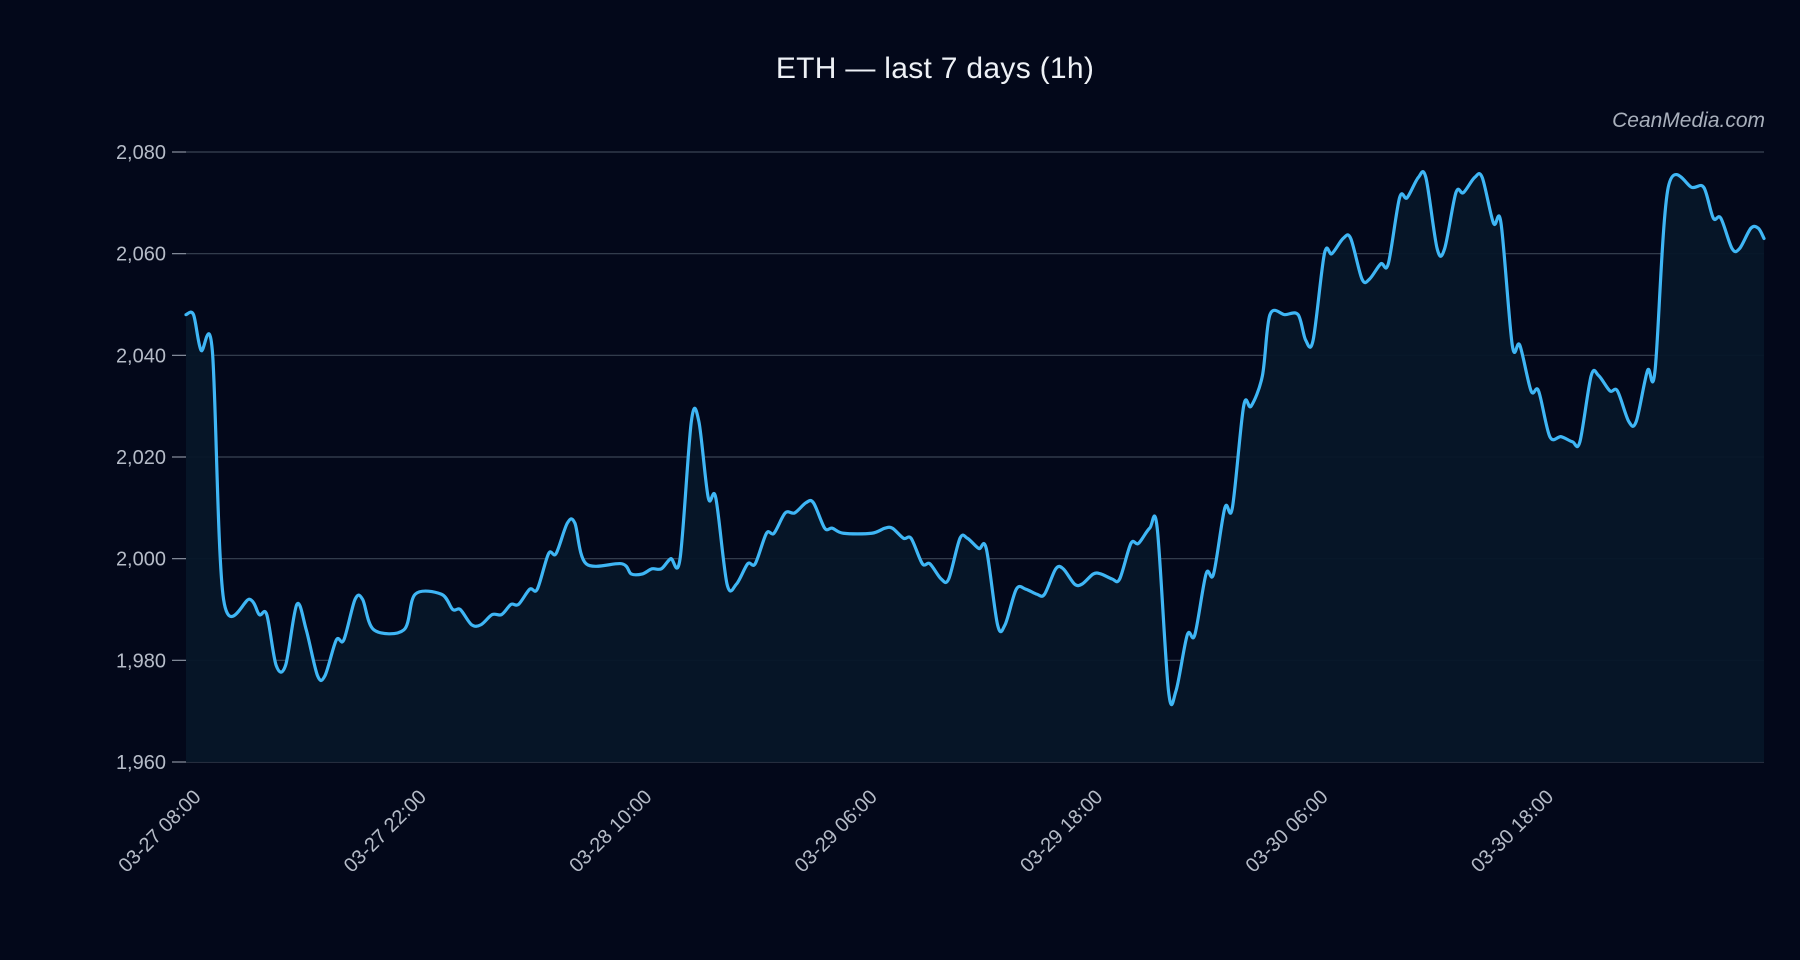 Image resolution: width=1800 pixels, height=960 pixels. What do you see at coordinates (141, 763) in the screenshot?
I see `y-tick-label: 1,960` at bounding box center [141, 763].